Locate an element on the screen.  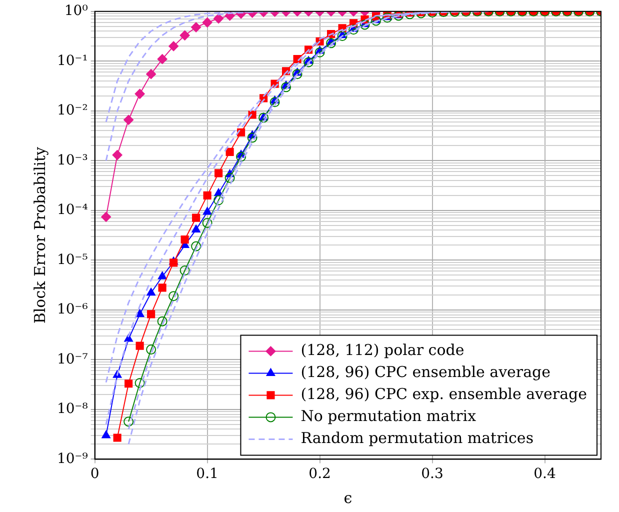
x-tick-label: 0.4 is located at coordinates (545, 474).